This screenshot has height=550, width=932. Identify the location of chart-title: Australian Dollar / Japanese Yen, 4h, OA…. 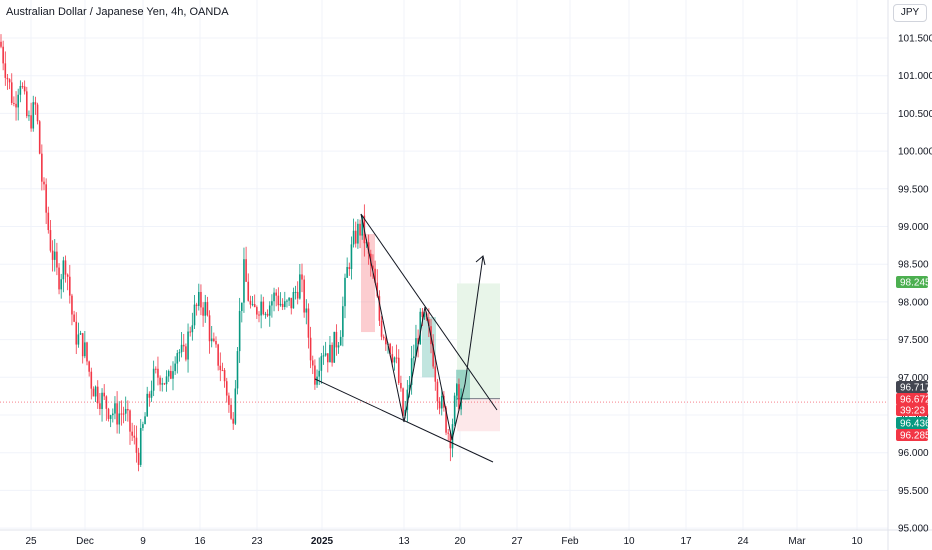
(117, 12).